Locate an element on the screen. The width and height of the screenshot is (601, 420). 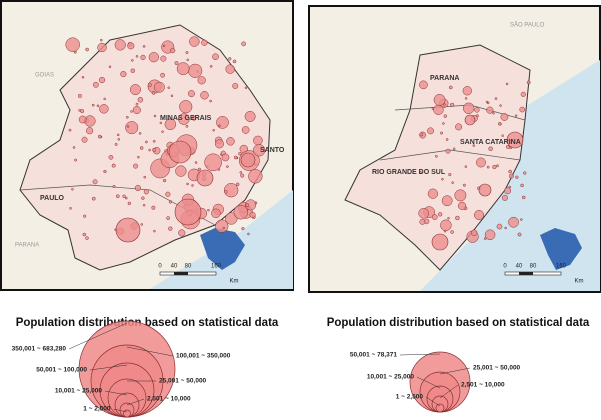
legend-class: 2,501 ~ 10,000 is located at coordinates (169, 399).